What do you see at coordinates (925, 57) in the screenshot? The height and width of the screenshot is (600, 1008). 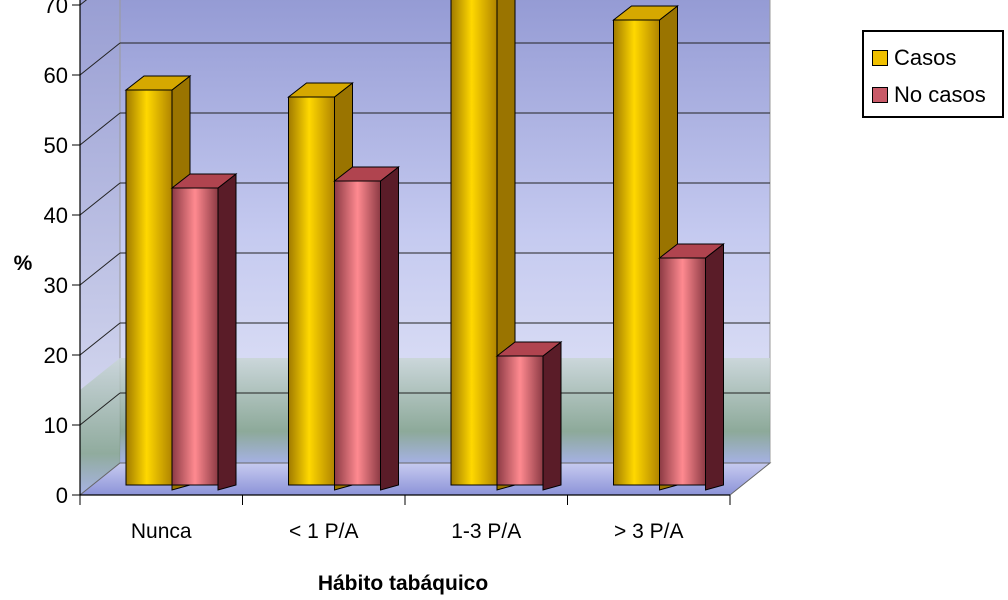 I see `legend-label-casos: Casos` at bounding box center [925, 57].